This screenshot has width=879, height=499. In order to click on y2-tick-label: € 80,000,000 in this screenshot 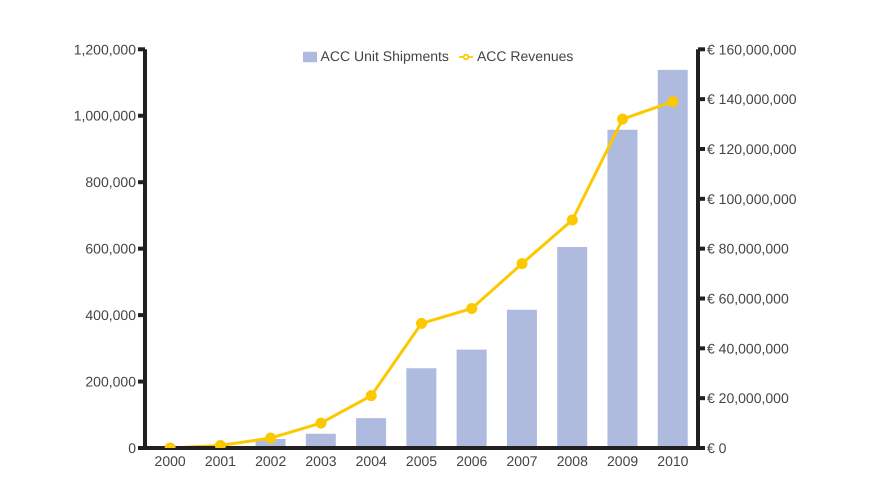, I will do `click(748, 248)`.